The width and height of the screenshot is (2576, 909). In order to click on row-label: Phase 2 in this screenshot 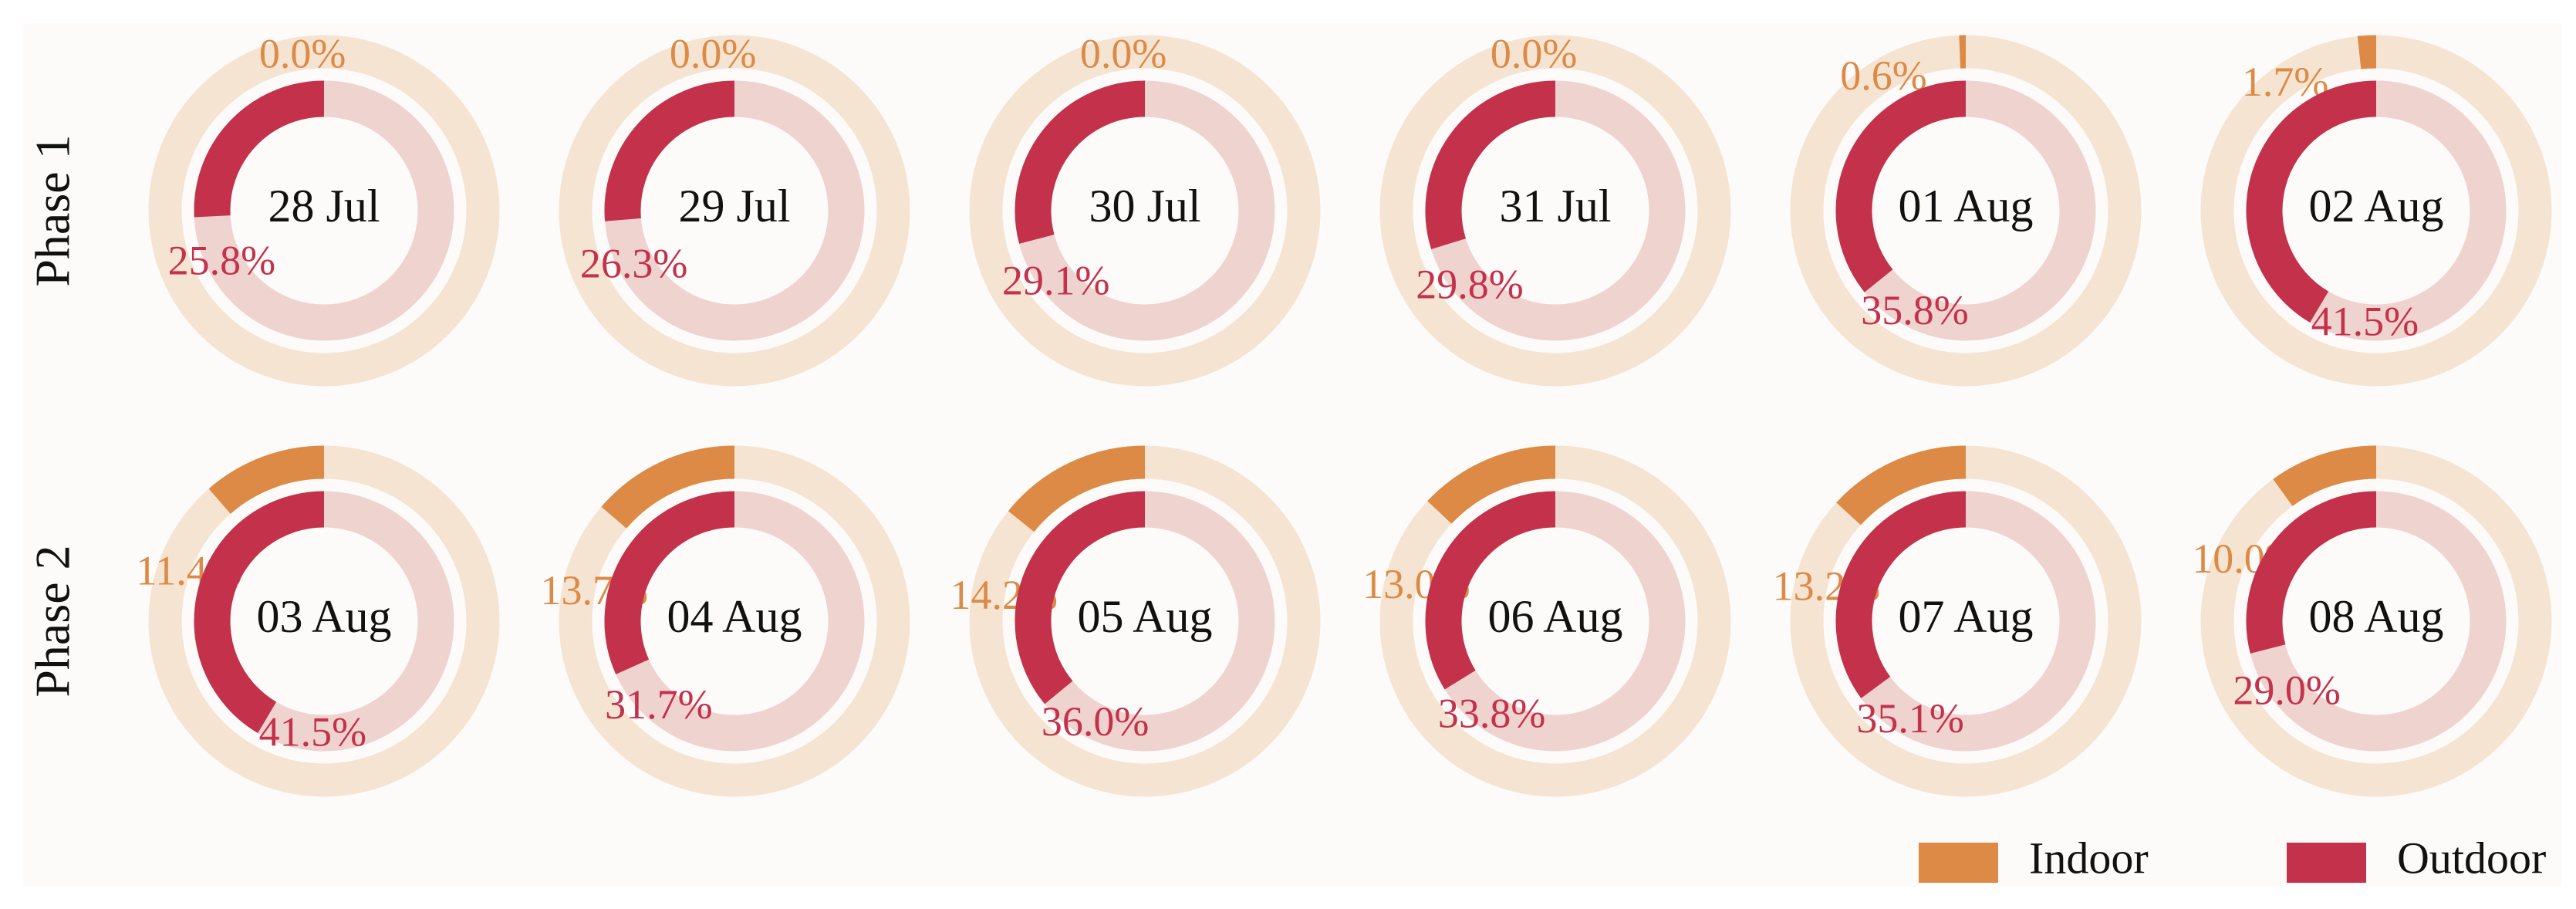, I will do `click(52, 621)`.